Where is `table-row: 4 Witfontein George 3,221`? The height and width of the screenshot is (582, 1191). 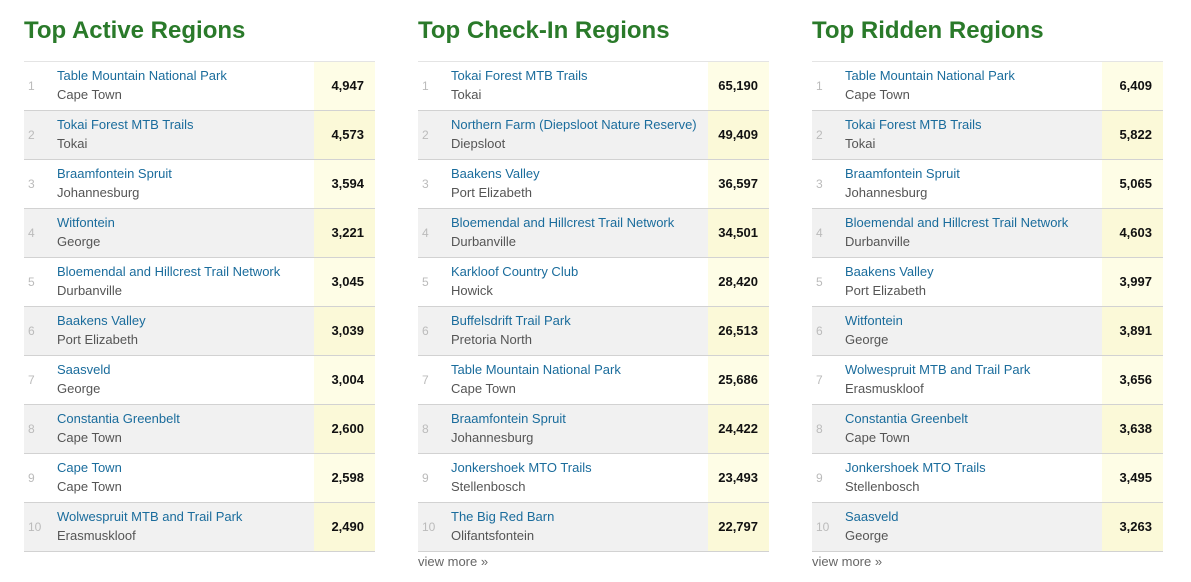
table-row: 4 Witfontein George 3,221 is located at coordinates (199, 233).